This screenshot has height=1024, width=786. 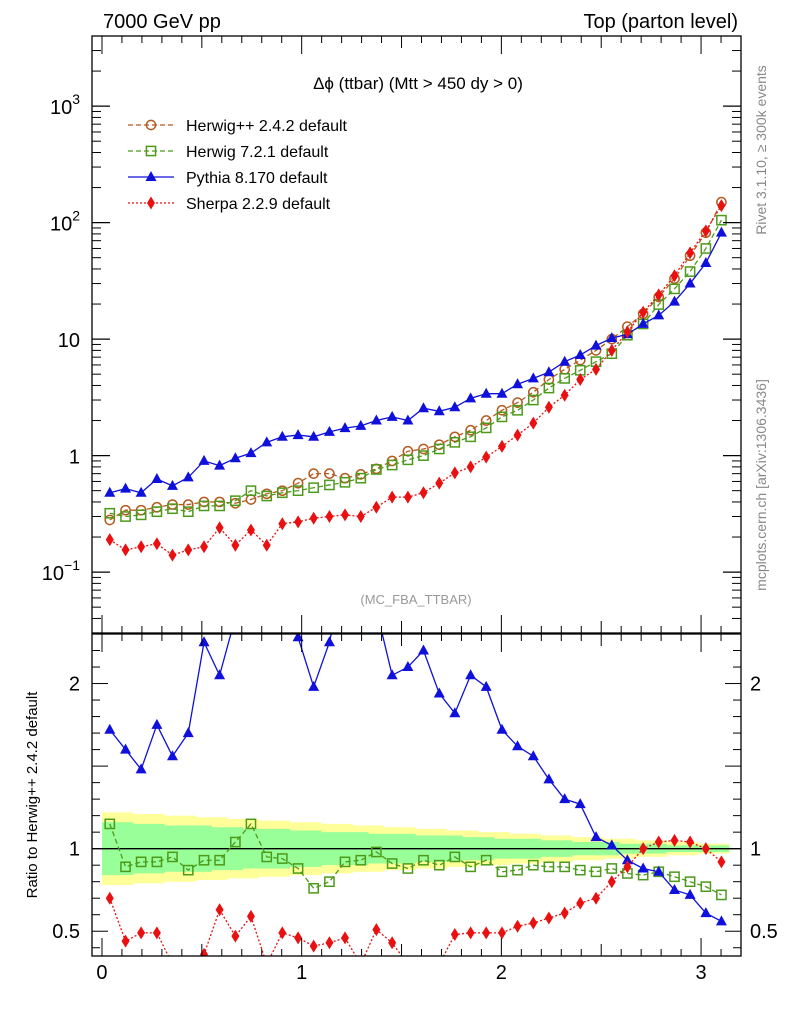 What do you see at coordinates (700, 973) in the screenshot?
I see `x-tick-label: 3` at bounding box center [700, 973].